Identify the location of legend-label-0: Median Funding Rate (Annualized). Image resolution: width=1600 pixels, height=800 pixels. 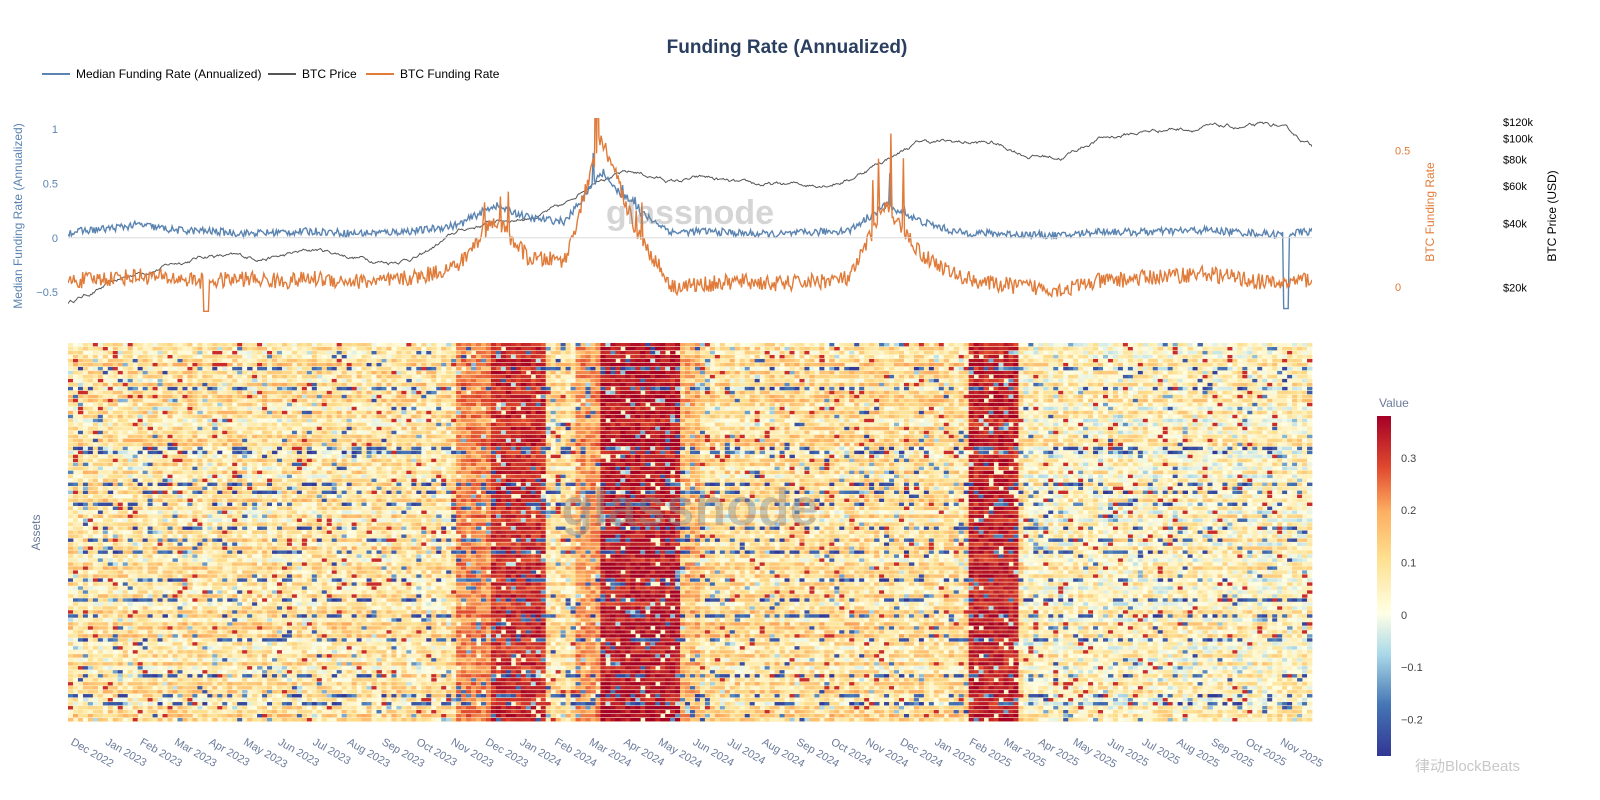
(168, 74).